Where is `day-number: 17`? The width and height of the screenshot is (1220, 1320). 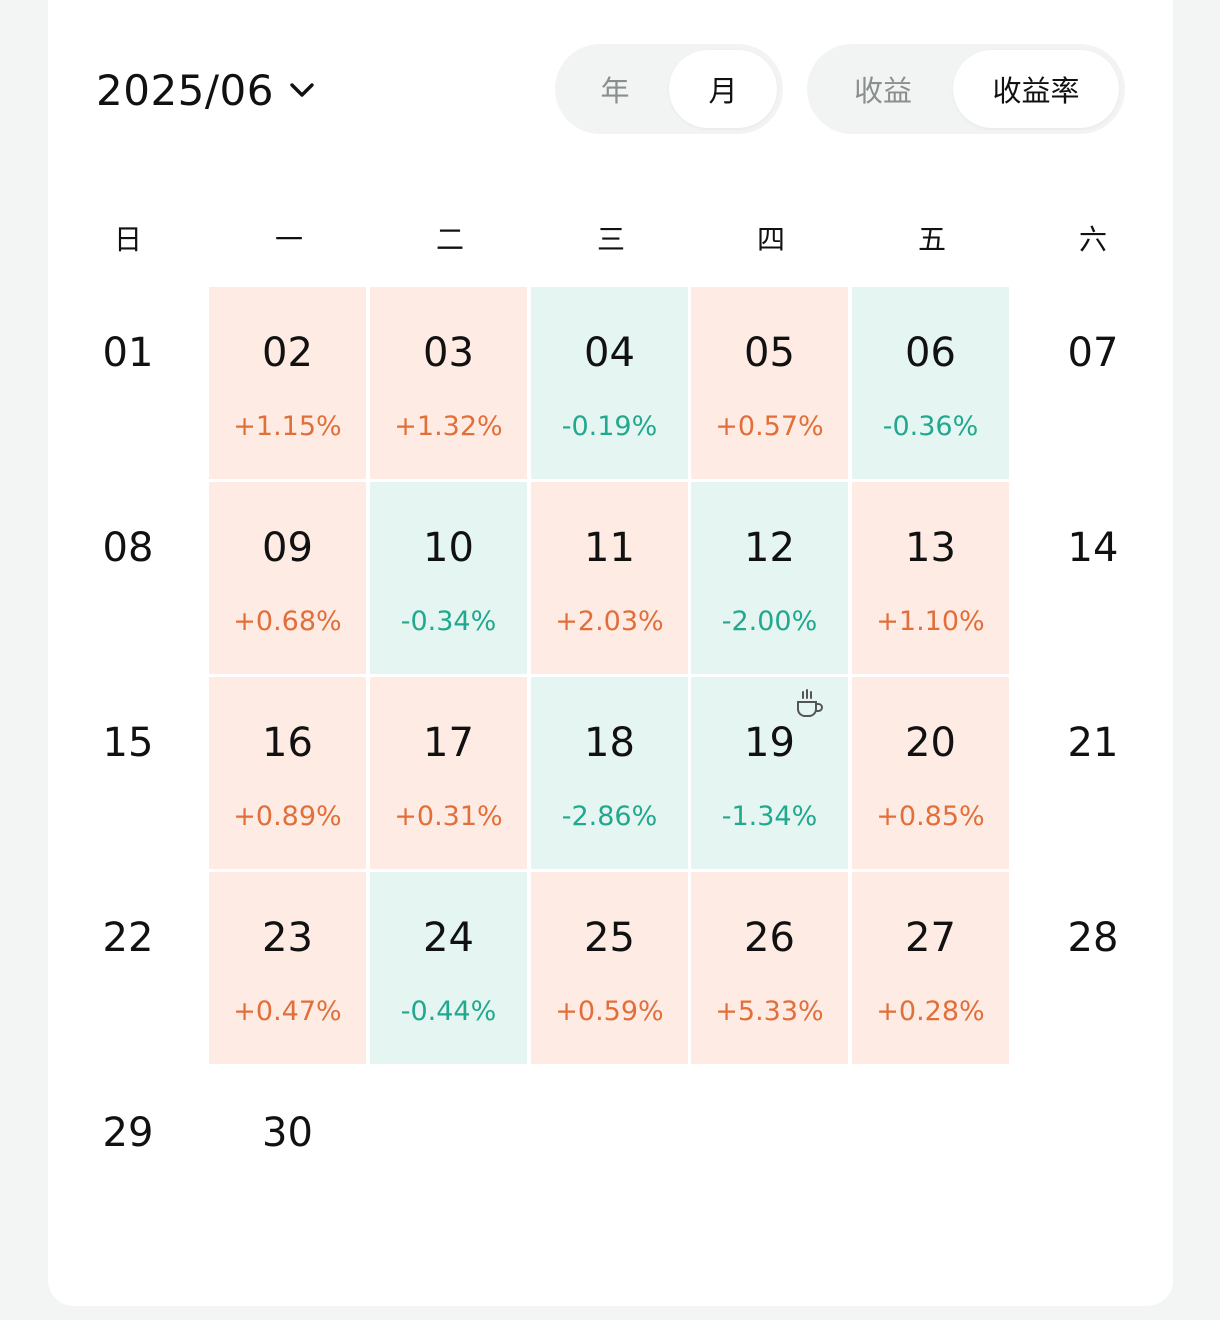 day-number: 17 is located at coordinates (448, 743).